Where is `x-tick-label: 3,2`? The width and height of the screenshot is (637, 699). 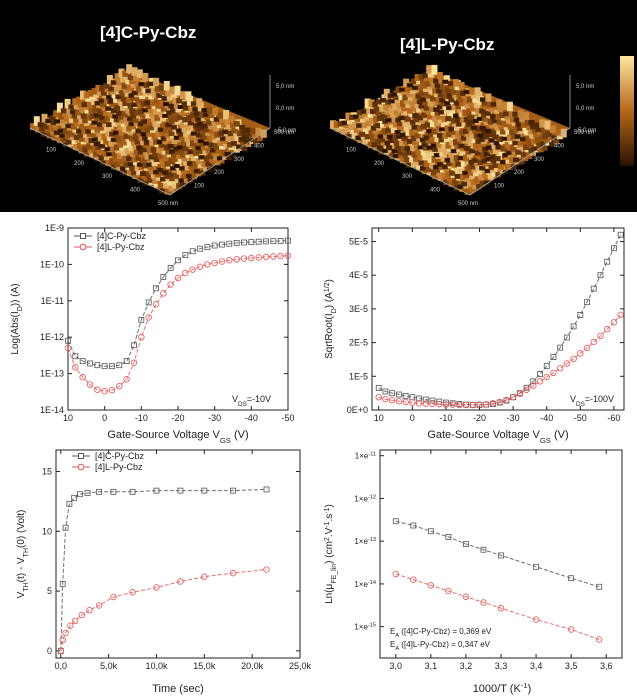
x-tick-label: 3,2 is located at coordinates (466, 666).